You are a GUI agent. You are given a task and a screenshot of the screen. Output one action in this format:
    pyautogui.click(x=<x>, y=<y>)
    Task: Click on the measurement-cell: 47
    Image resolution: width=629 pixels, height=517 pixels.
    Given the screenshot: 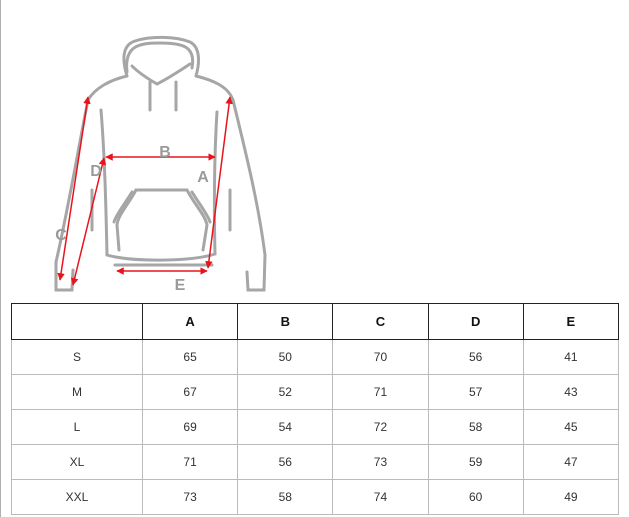 What is the action you would take?
    pyautogui.click(x=571, y=462)
    